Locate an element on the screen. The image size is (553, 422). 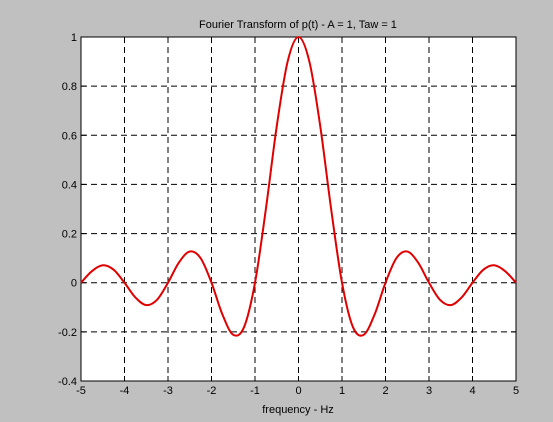
y-tick-label: 0.8 is located at coordinates (69, 87).